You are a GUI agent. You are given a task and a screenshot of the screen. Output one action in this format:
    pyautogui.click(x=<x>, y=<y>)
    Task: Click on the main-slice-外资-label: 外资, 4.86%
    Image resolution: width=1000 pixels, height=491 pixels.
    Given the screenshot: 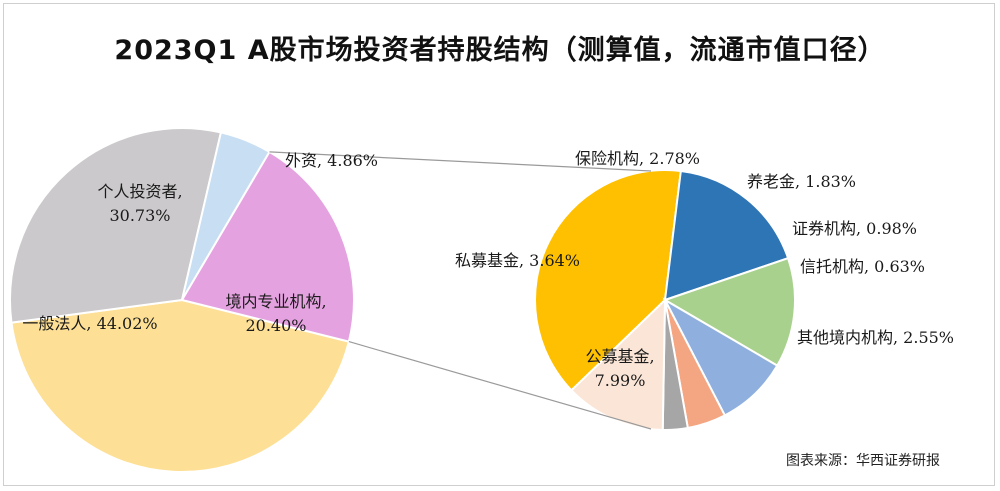 What is the action you would take?
    pyautogui.click(x=331, y=160)
    